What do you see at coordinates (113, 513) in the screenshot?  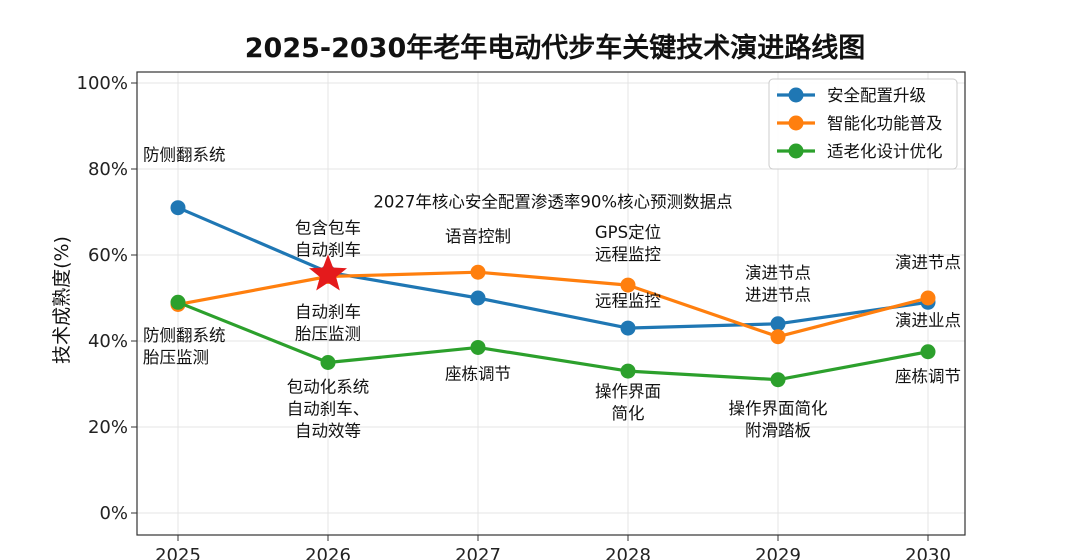 I see `y-tick-label: 0%` at bounding box center [113, 513].